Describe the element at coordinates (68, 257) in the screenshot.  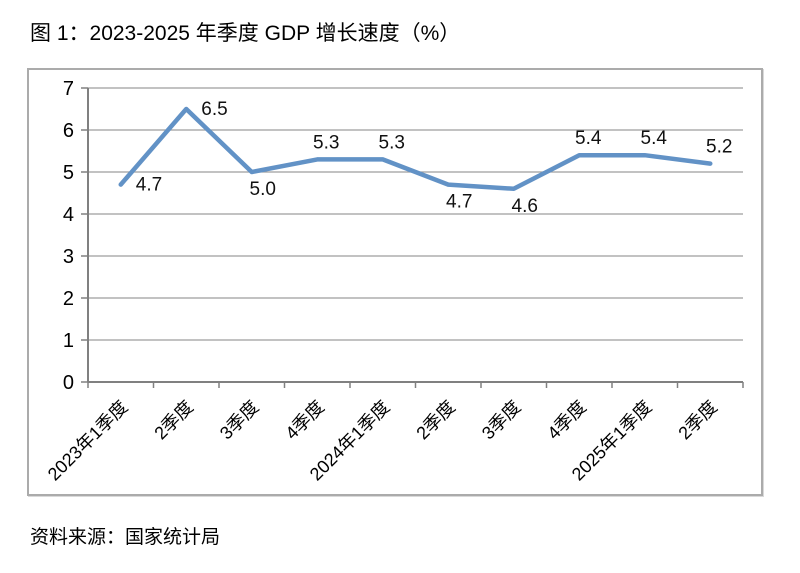
I see `y-axis-tick-label: 3` at that location.